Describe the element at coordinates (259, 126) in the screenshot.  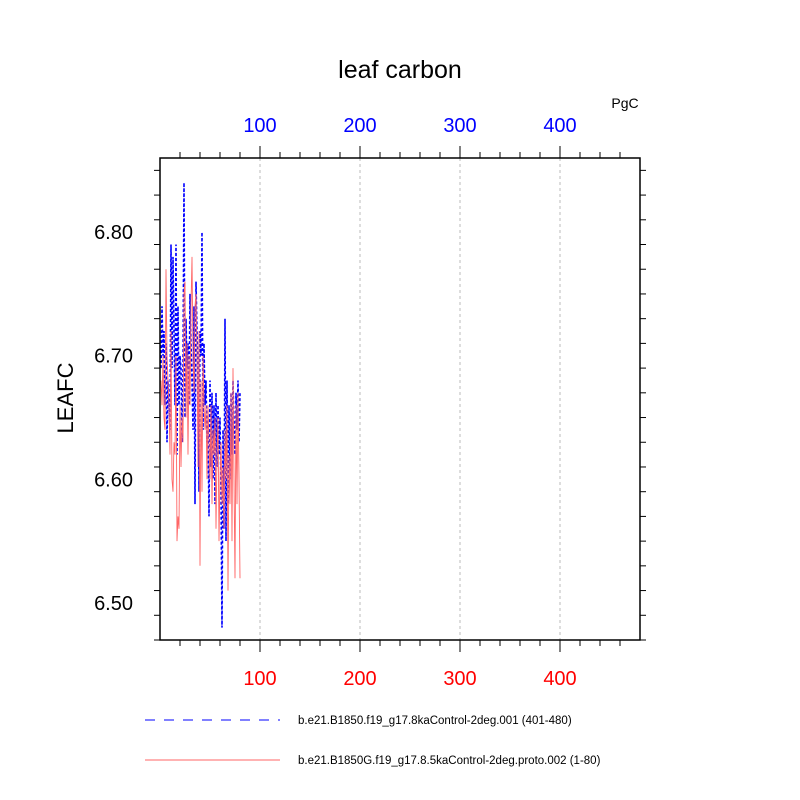
I see `x-tick-label-top: 100` at that location.